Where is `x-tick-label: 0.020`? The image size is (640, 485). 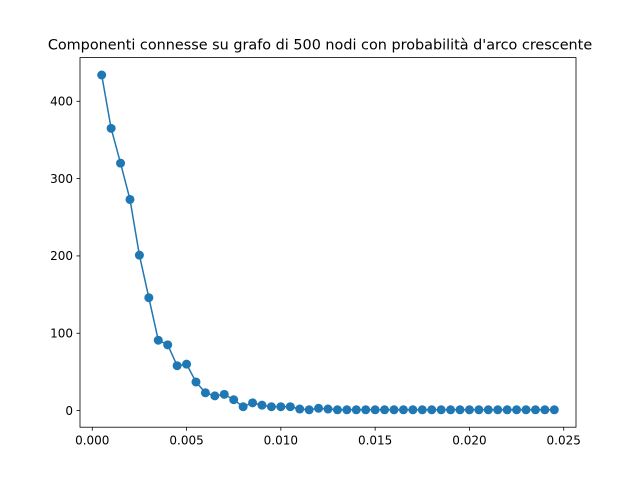
x-tick-label: 0.020 is located at coordinates (469, 441).